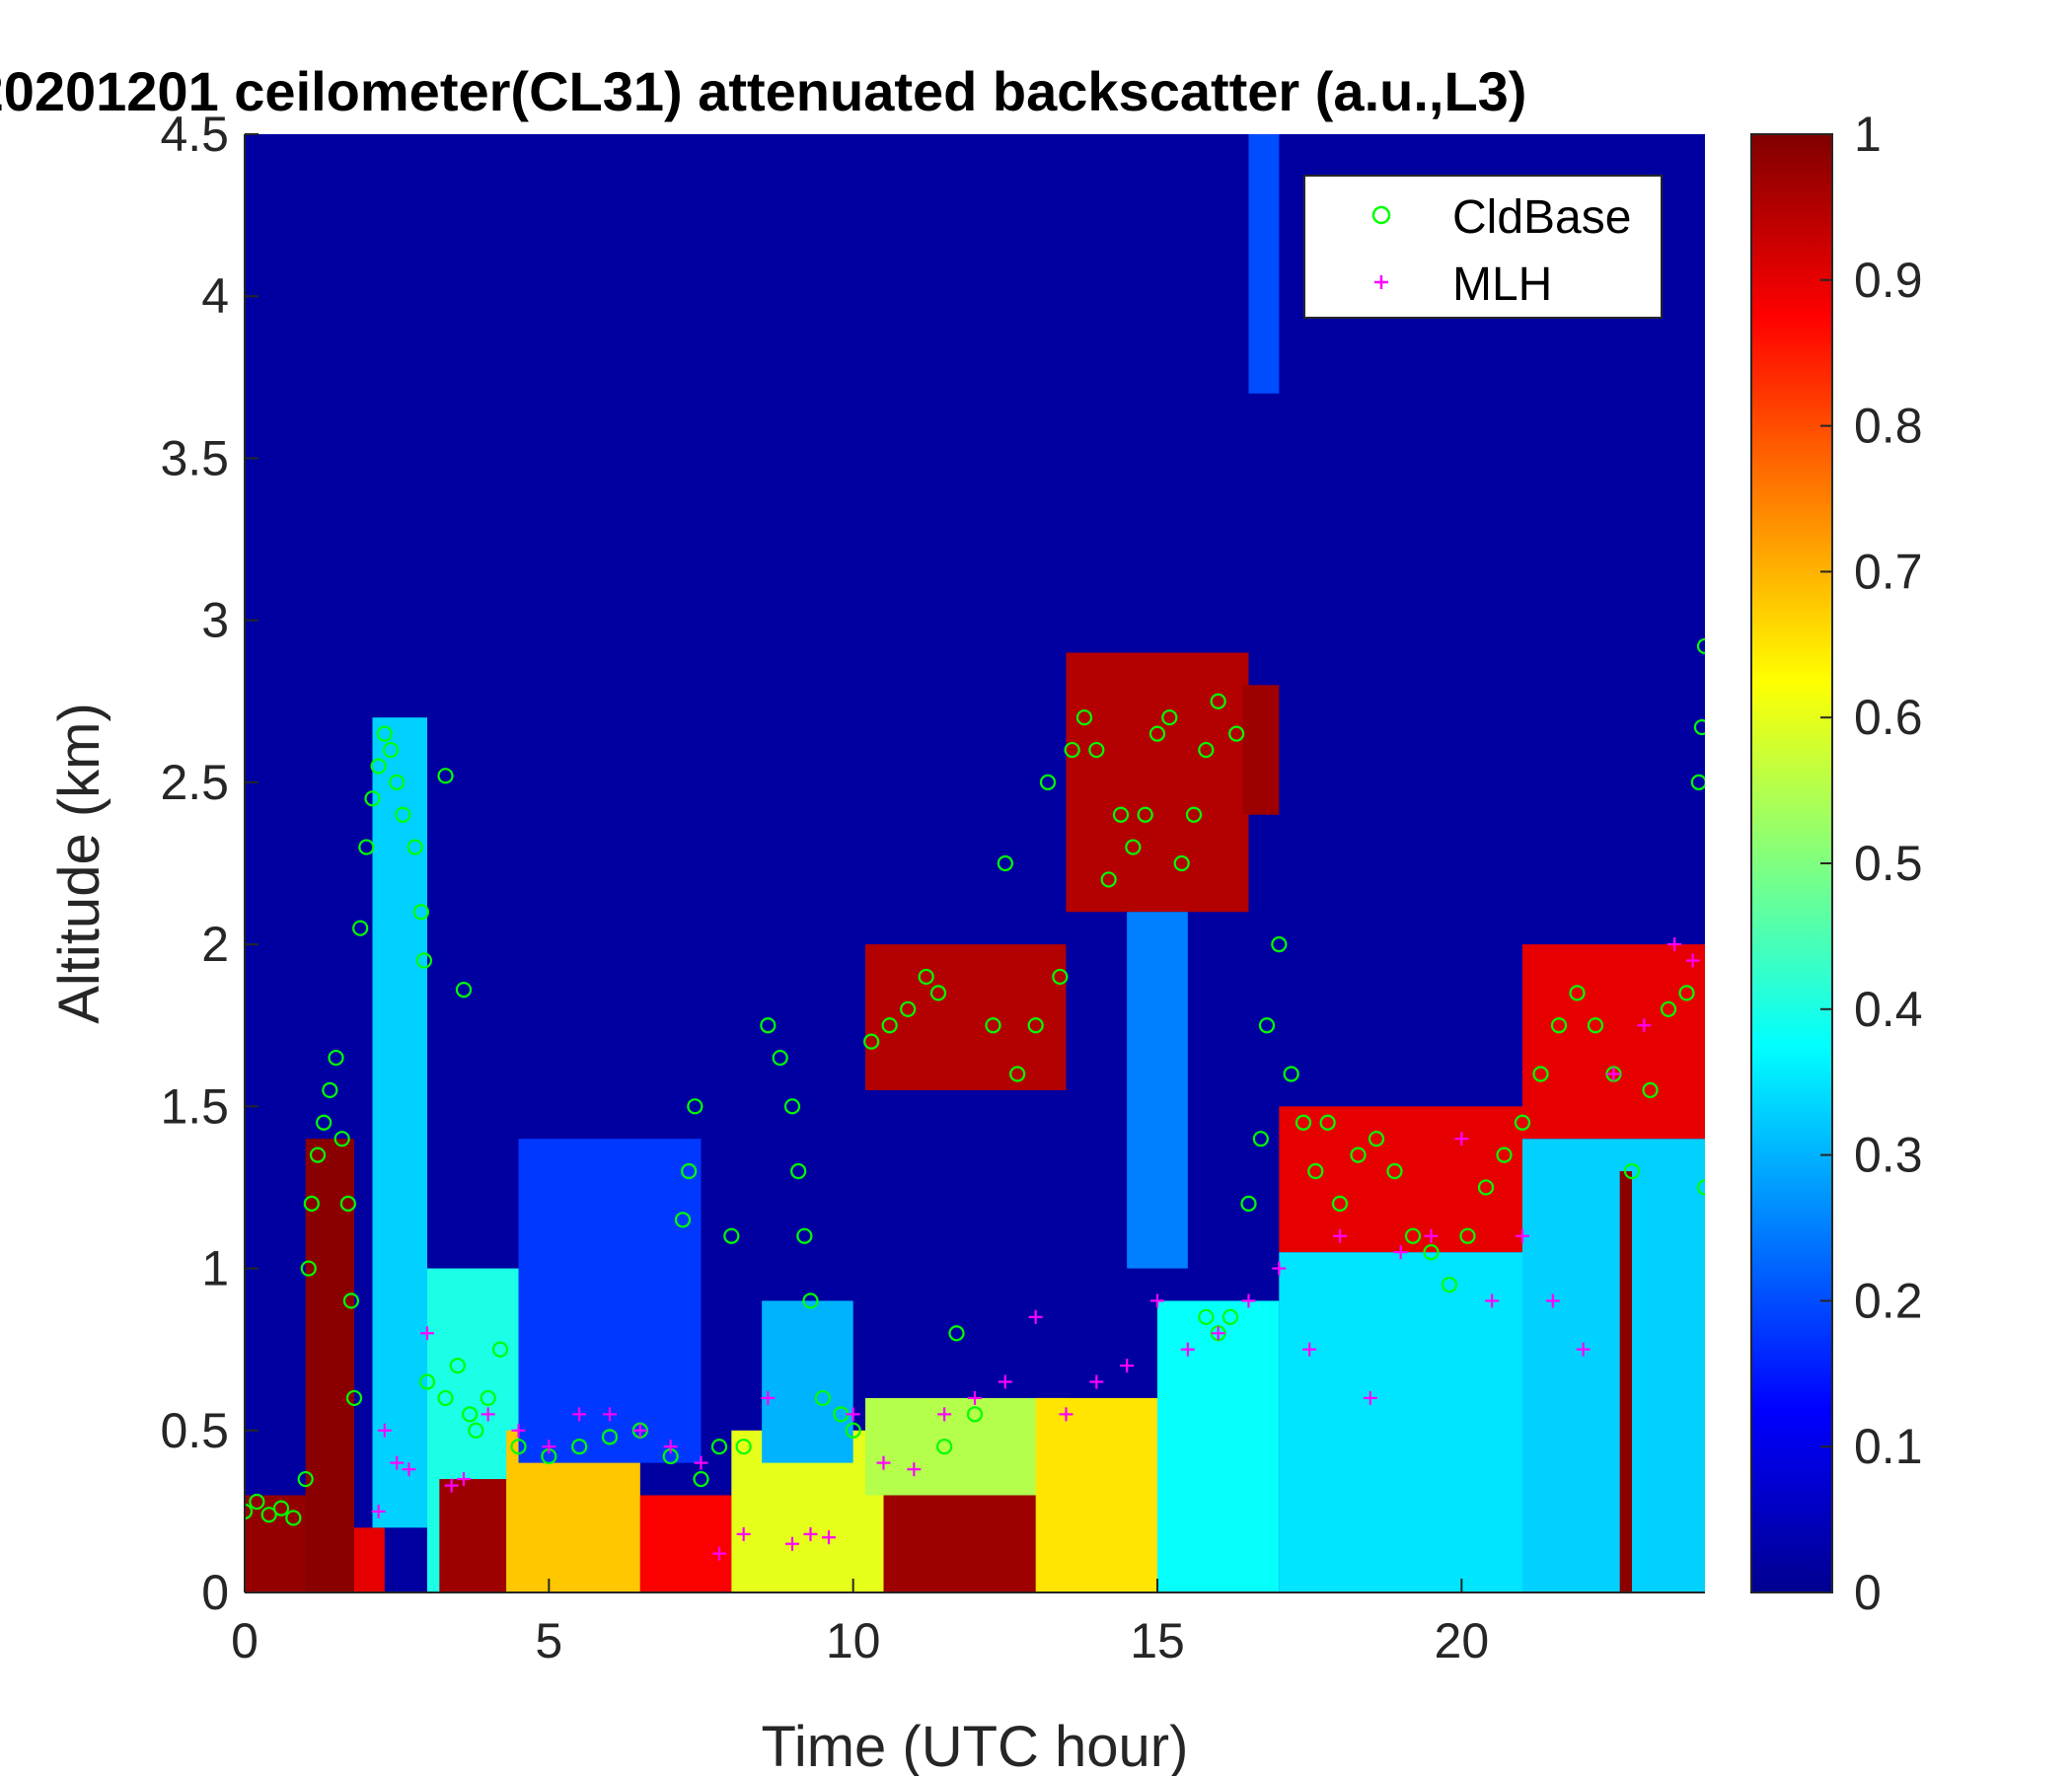  What do you see at coordinates (1889, 572) in the screenshot?
I see `colorbar-tick-label-7: 0.7` at bounding box center [1889, 572].